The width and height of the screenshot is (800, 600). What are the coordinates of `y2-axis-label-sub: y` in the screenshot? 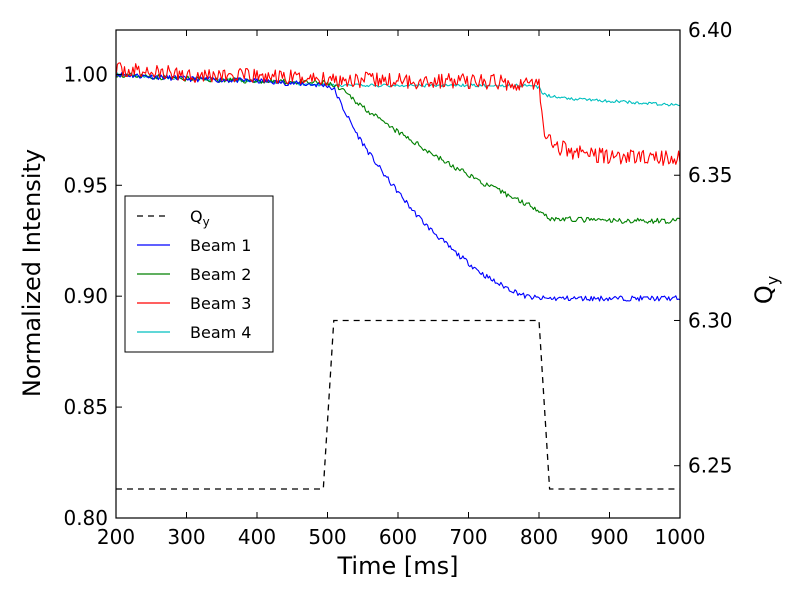 It's located at (772, 280).